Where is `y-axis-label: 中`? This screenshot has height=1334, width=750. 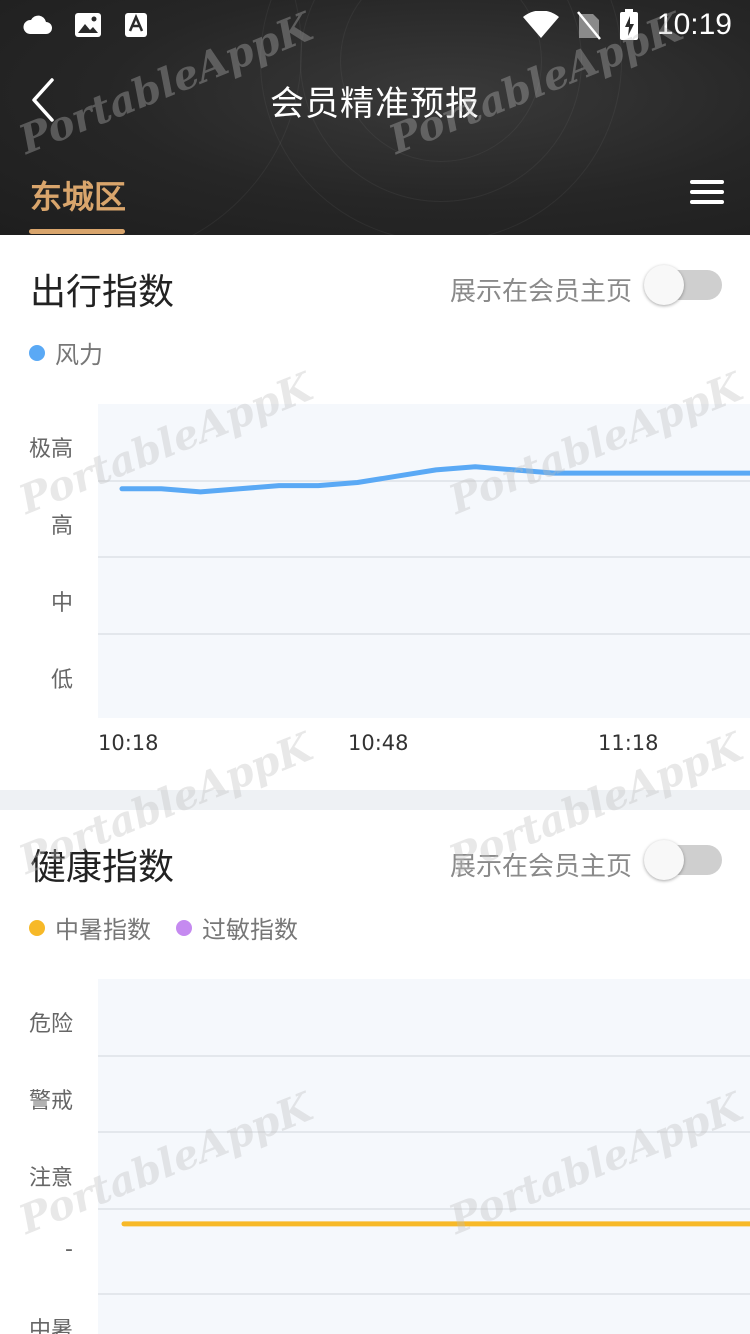
y-axis-label: 中 is located at coordinates (61, 603).